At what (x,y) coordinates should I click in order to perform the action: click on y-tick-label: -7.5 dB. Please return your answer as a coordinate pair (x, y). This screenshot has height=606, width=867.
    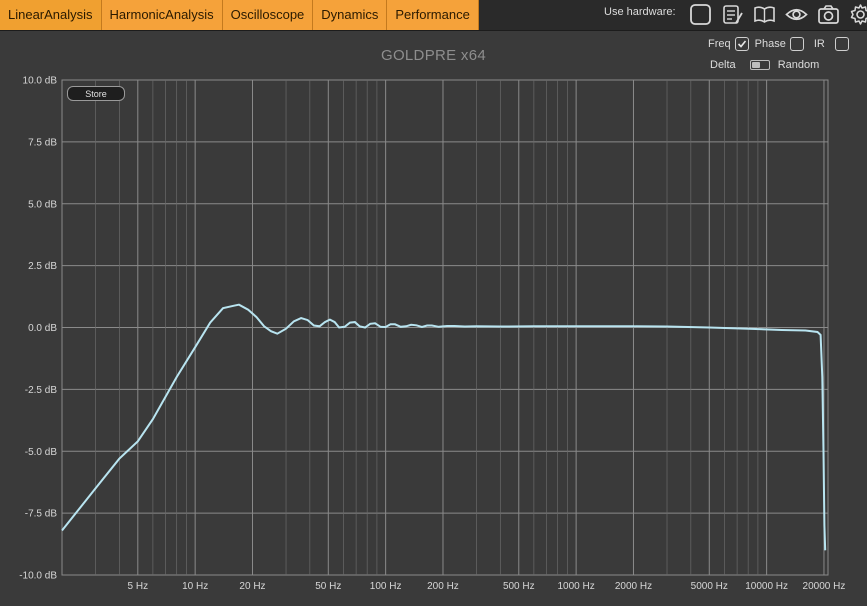
    Looking at the image, I should click on (41, 514).